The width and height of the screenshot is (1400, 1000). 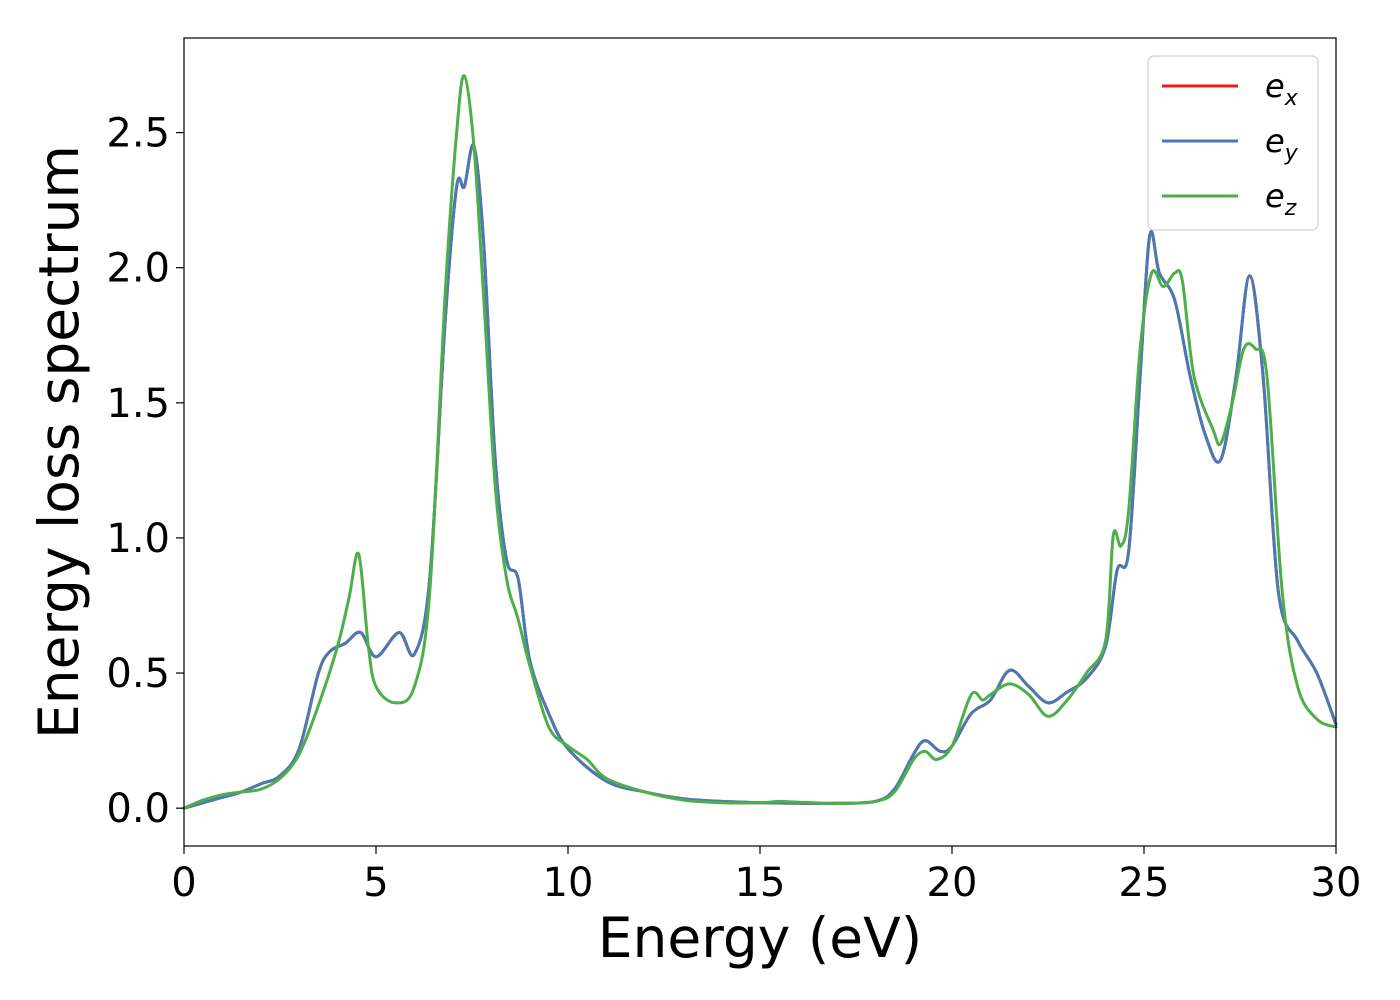 What do you see at coordinates (138, 269) in the screenshot?
I see `y-tick-label: 2.0` at bounding box center [138, 269].